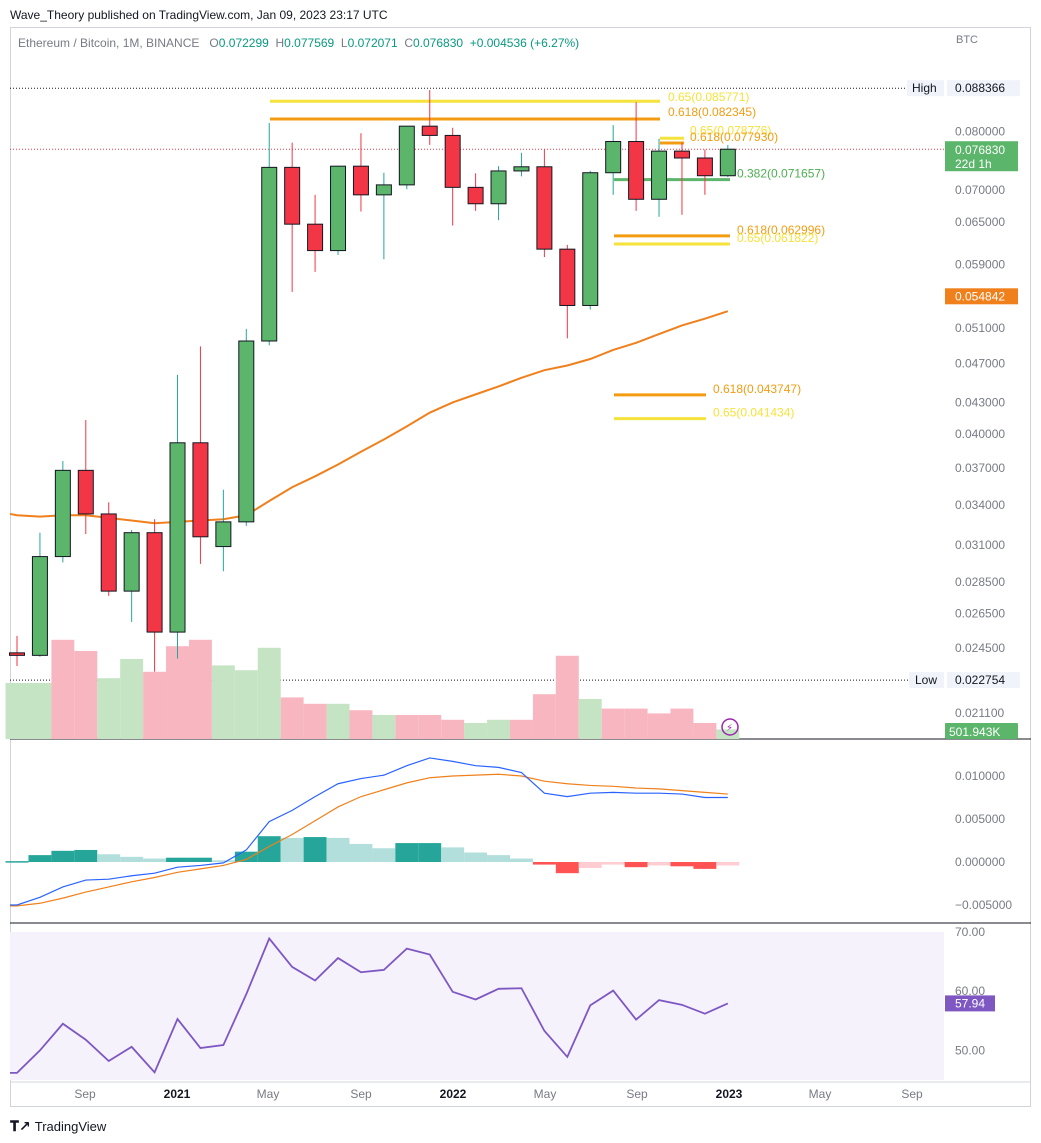 The width and height of the screenshot is (1041, 1143). I want to click on time-axis-label: 2021, so click(177, 1094).